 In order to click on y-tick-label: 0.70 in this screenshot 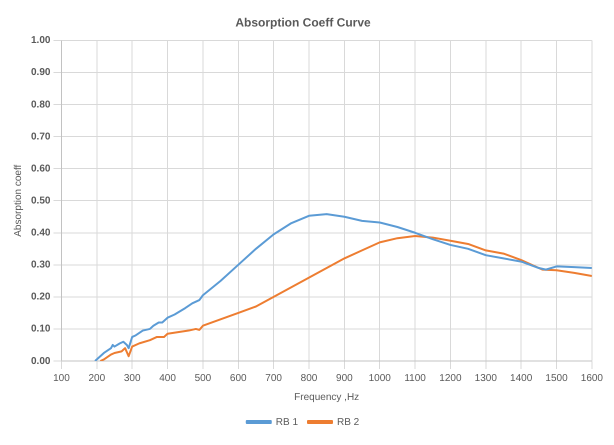, I will do `click(40, 136)`.